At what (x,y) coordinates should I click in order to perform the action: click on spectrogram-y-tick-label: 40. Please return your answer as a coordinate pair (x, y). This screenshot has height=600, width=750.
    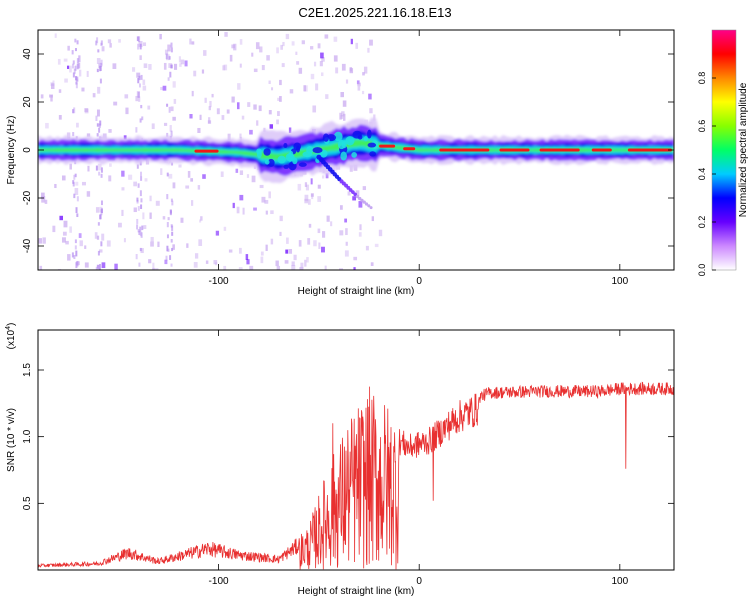
    Looking at the image, I should click on (27, 54).